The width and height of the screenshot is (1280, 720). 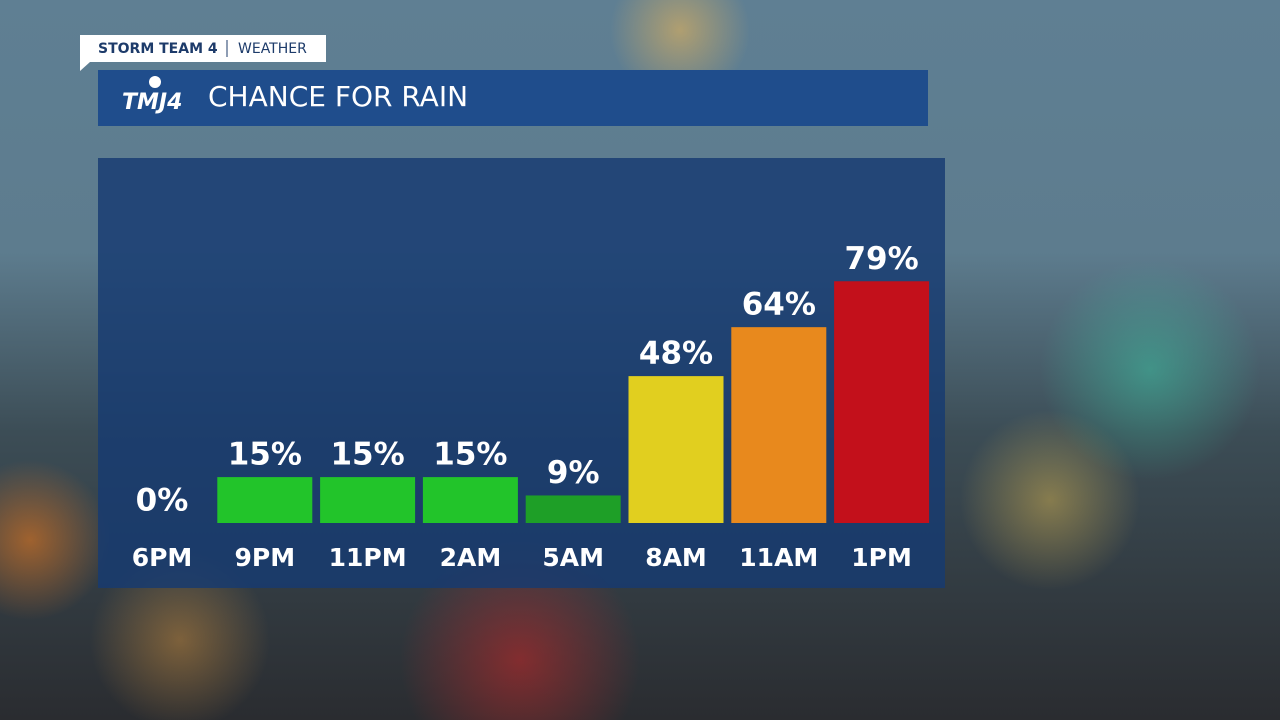 I want to click on x-tick-label: 11PM, so click(x=368, y=557).